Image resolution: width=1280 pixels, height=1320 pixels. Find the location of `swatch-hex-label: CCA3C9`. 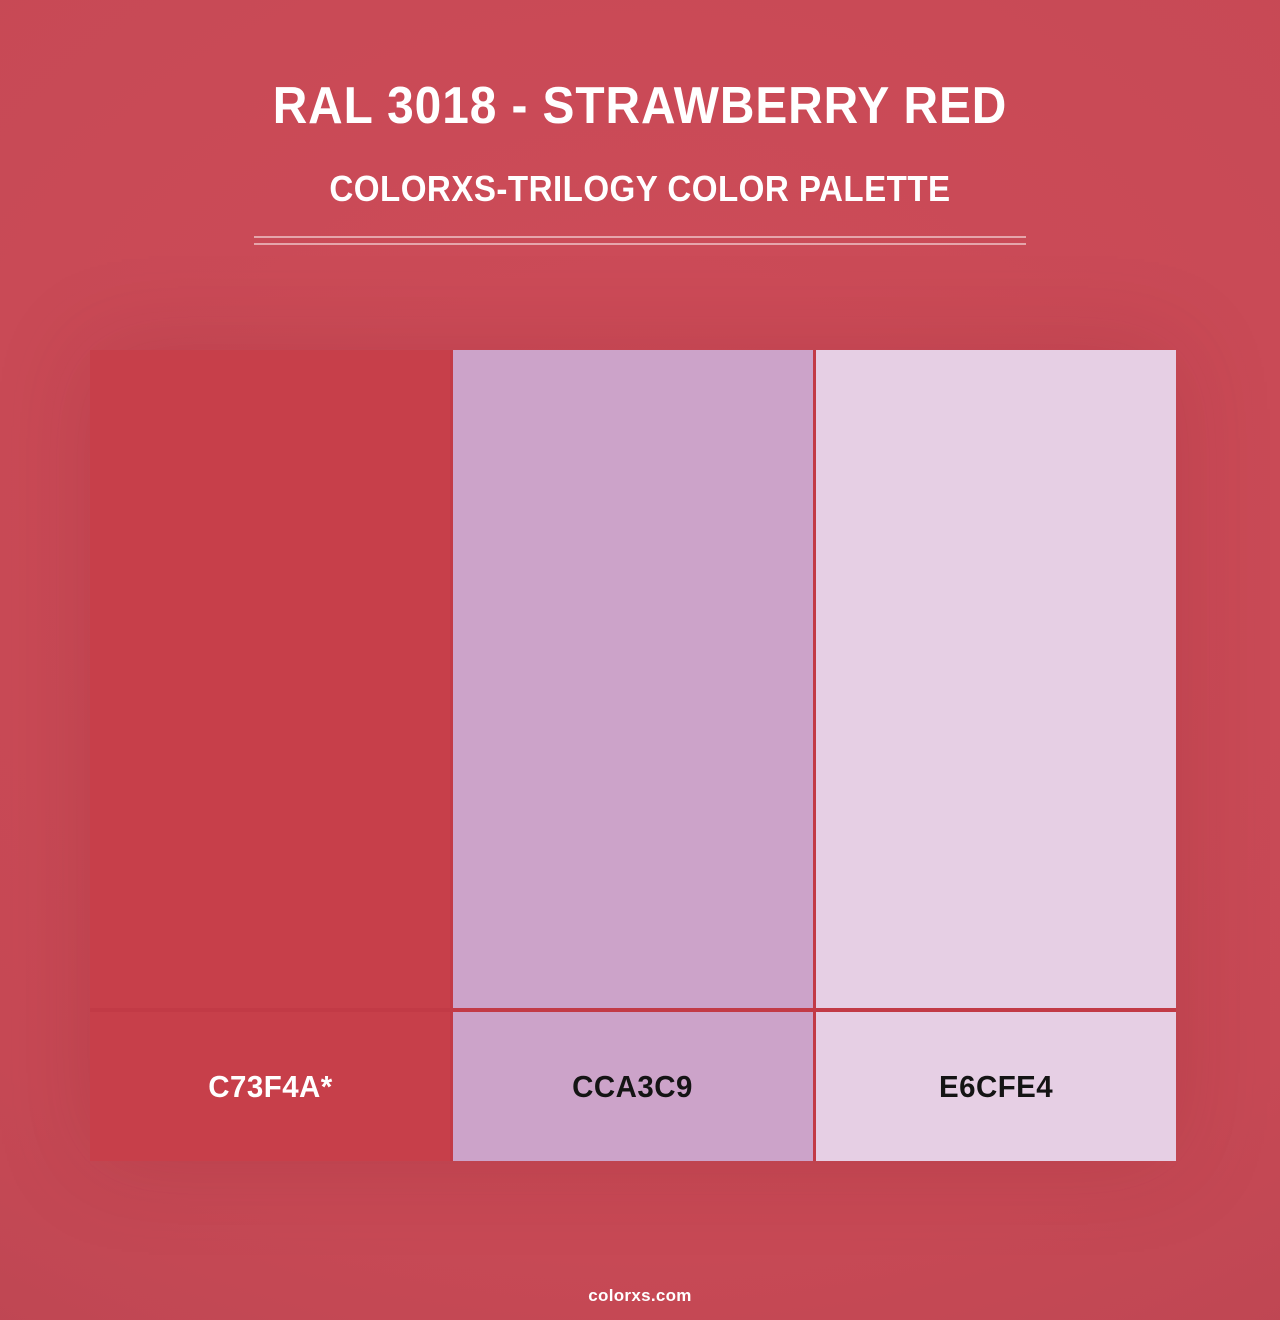

swatch-hex-label: CCA3C9 is located at coordinates (633, 1086).